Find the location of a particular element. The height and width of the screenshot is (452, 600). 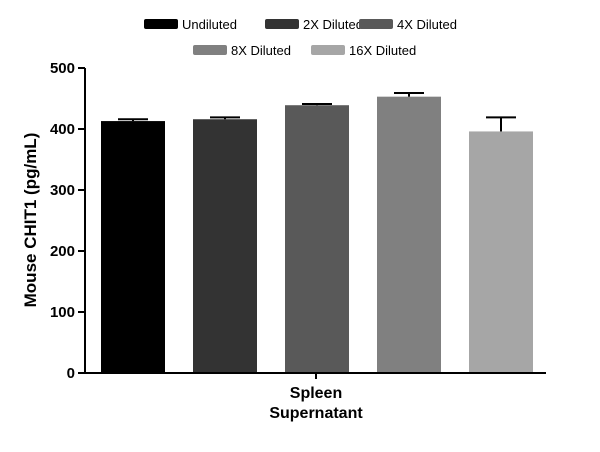

legend-label-4: 8X Diluted is located at coordinates (261, 50).